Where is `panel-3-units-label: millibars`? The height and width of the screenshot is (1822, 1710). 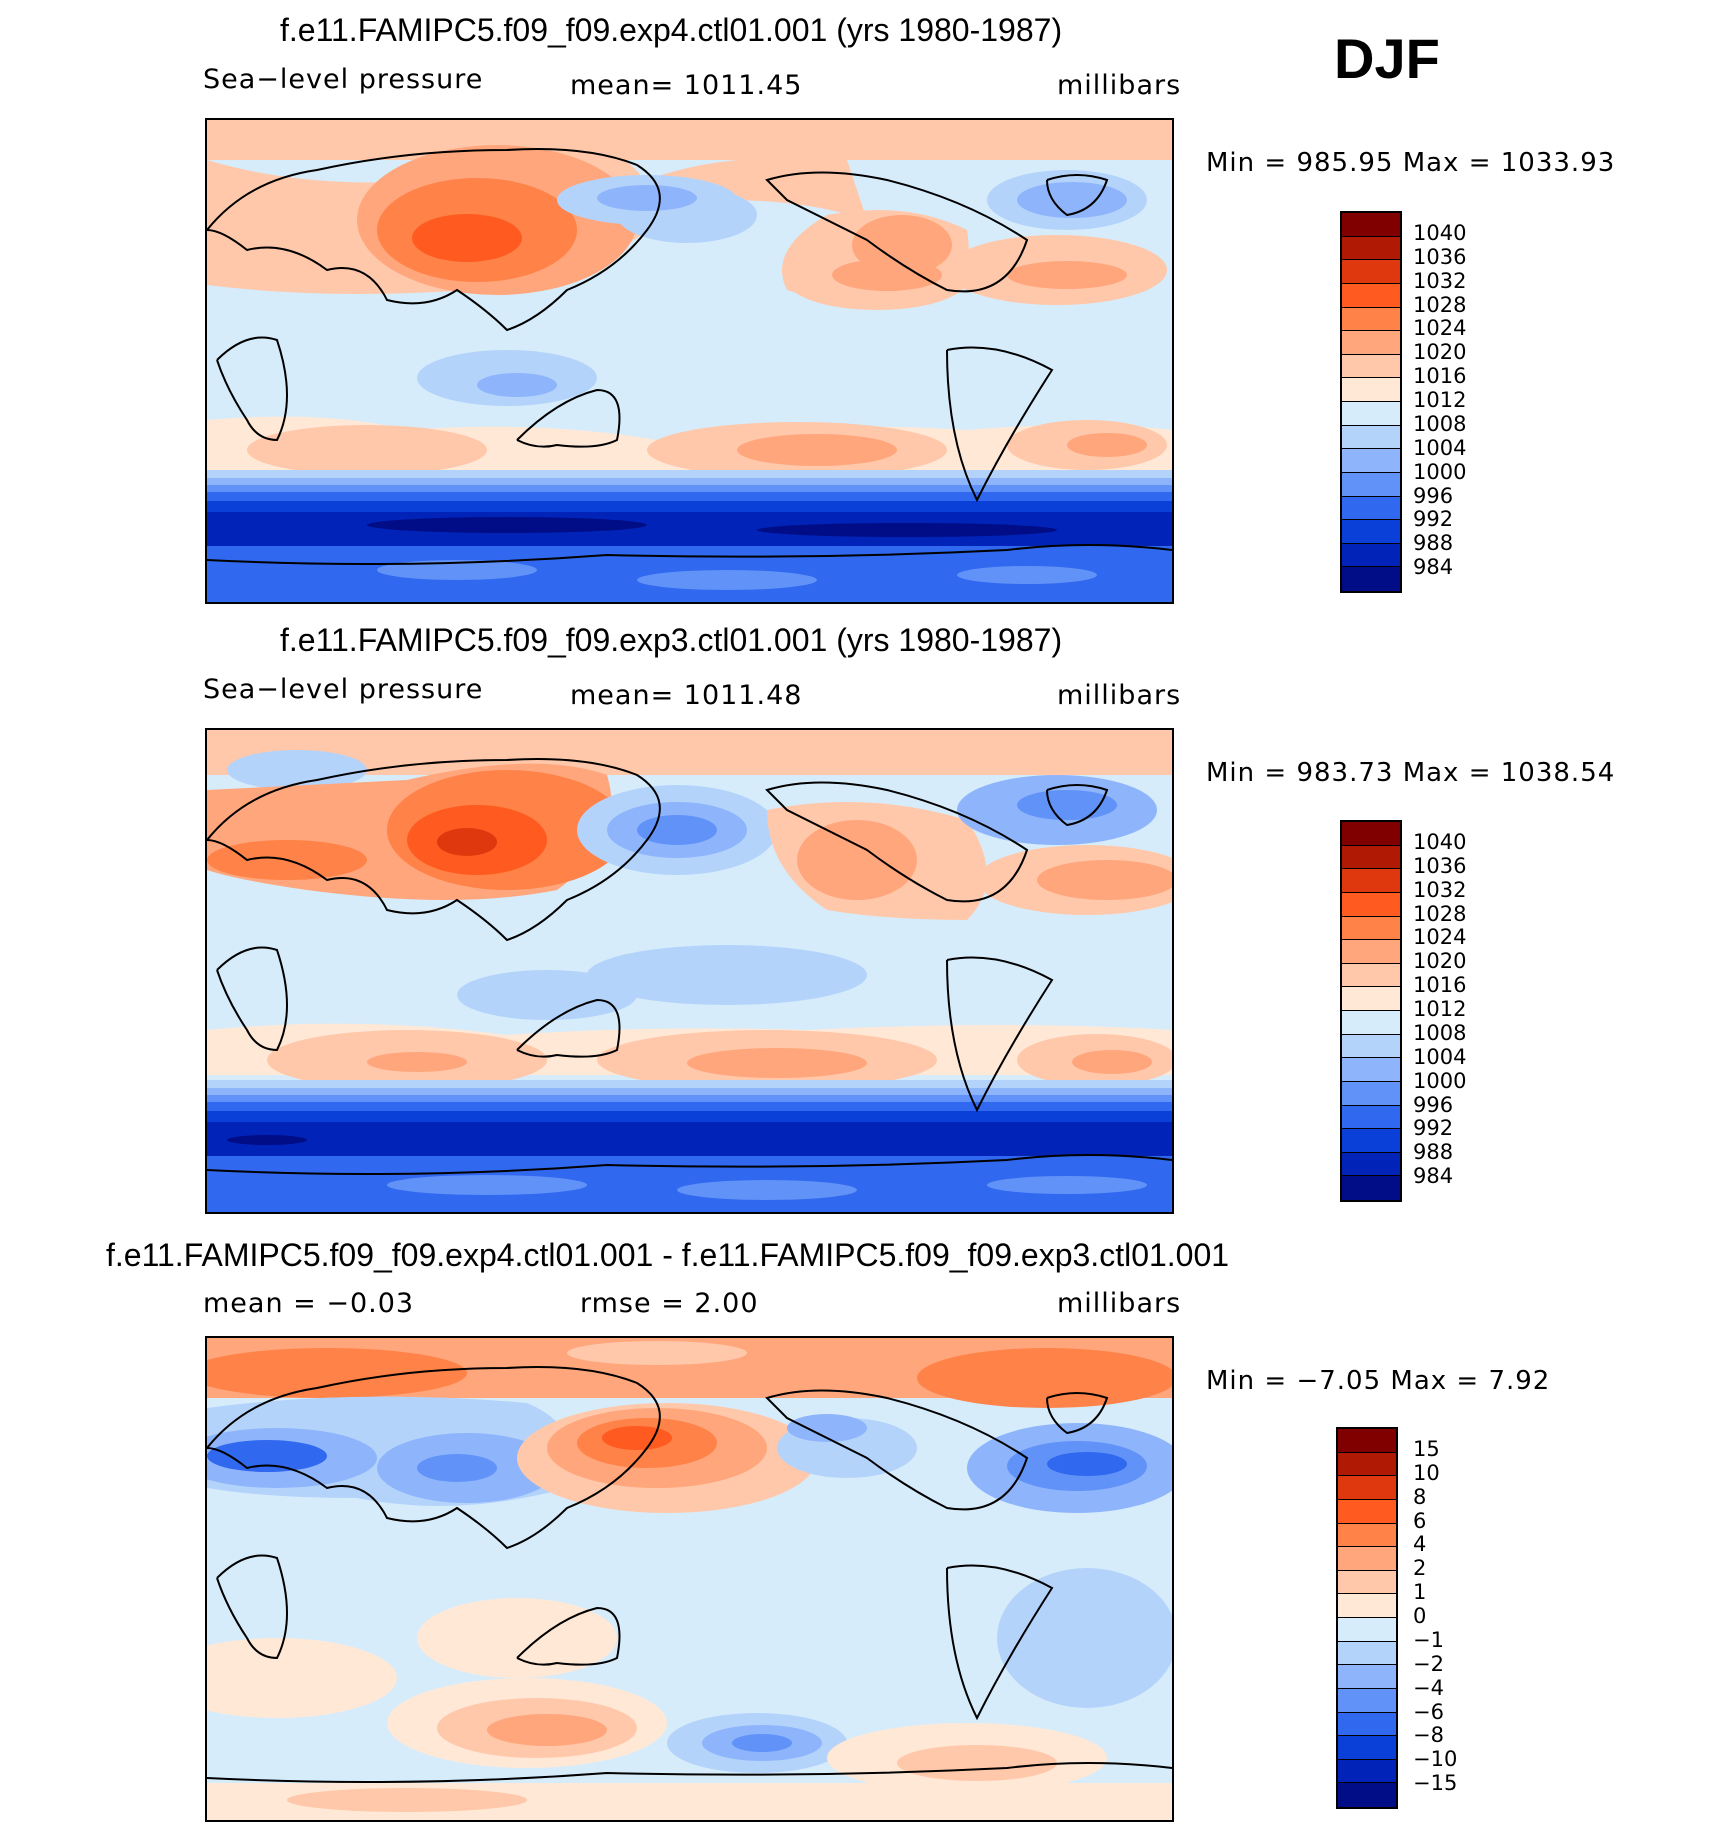 panel-3-units-label: millibars is located at coordinates (1119, 1303).